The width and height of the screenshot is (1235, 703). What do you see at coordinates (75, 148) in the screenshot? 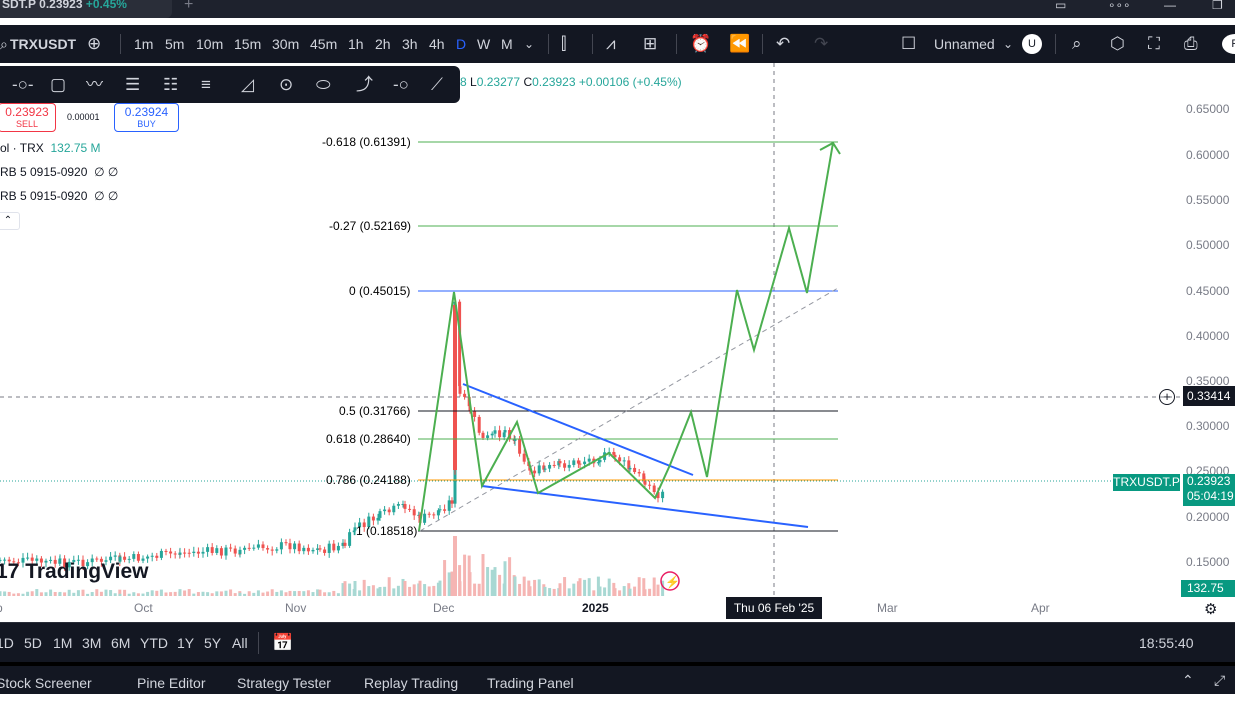
I see `volume-legend-value: 132.75 M` at bounding box center [75, 148].